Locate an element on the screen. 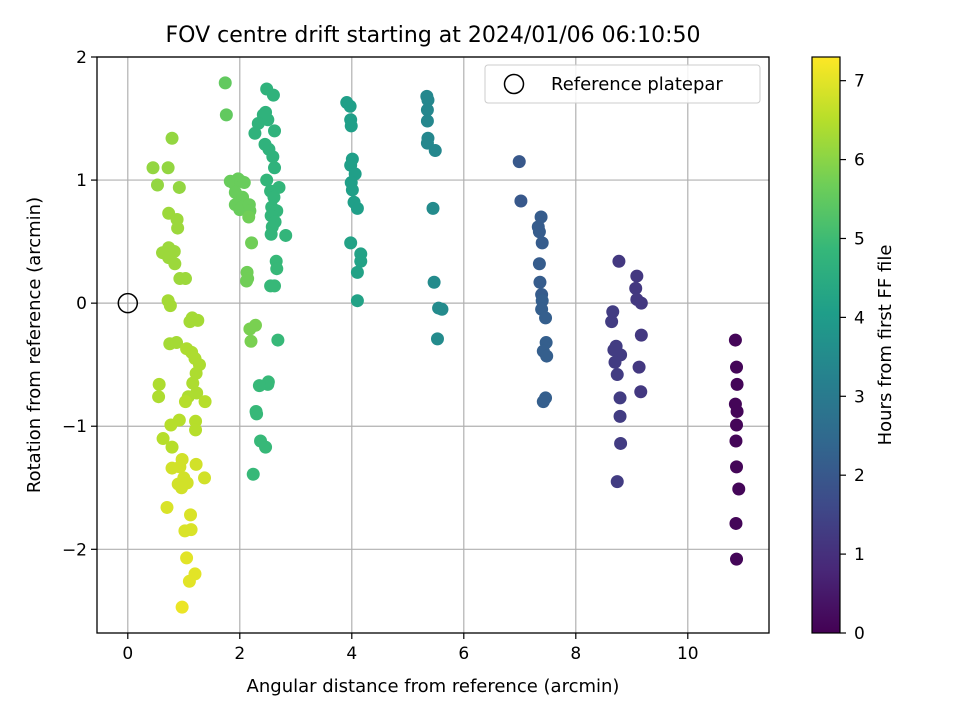 The height and width of the screenshot is (720, 960). colorbar-tick-label: 5 is located at coordinates (859, 239).